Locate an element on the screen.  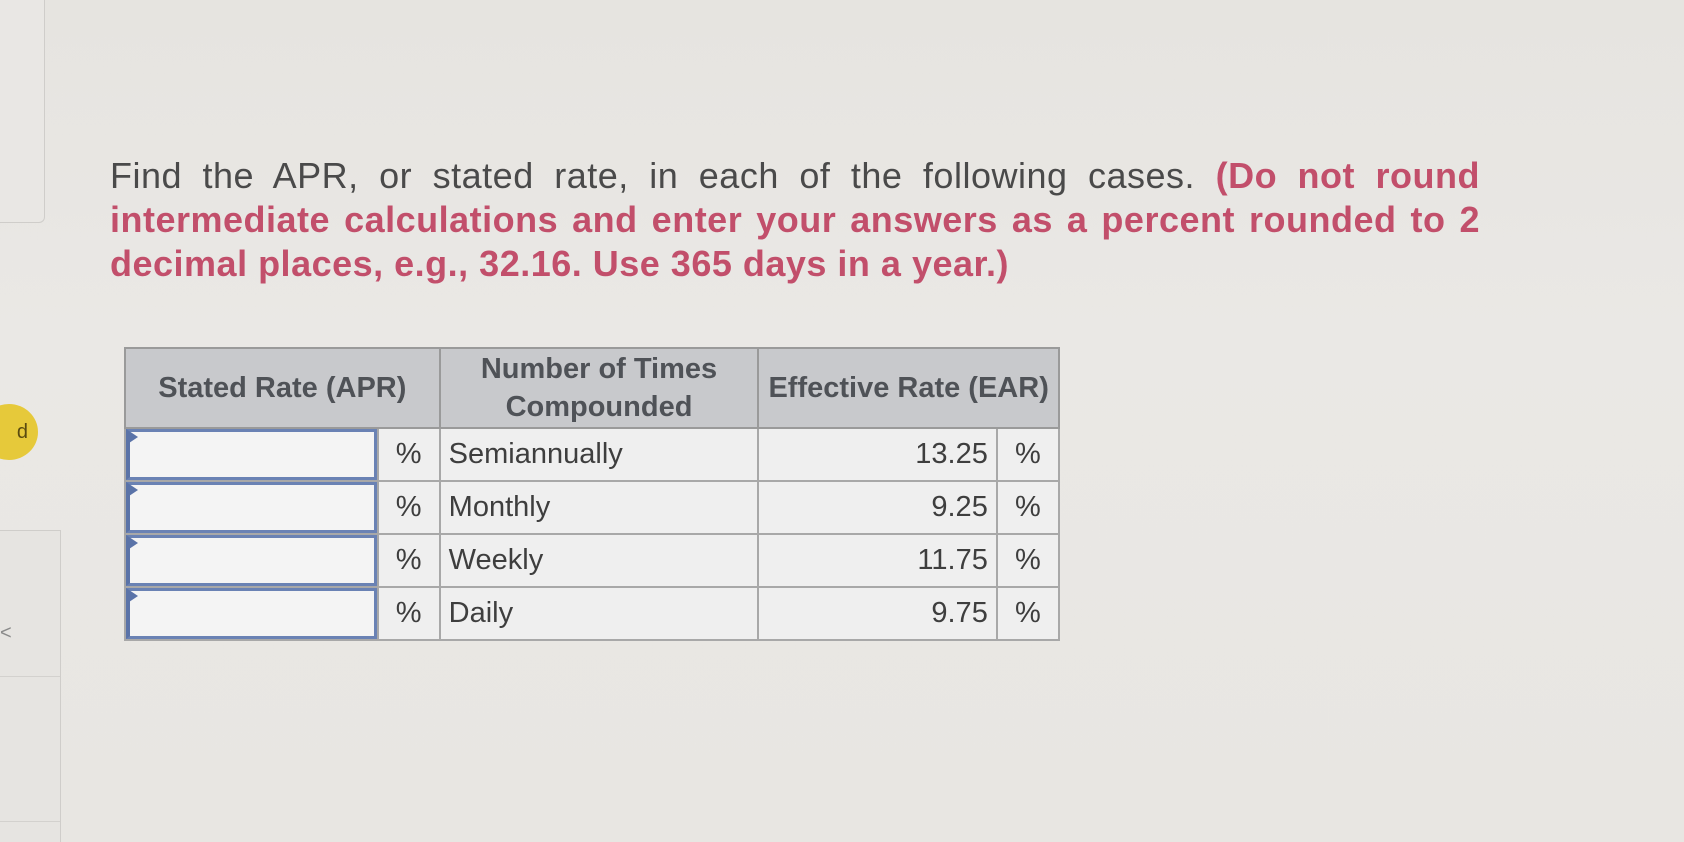
ear-value: 13.25 is located at coordinates (877, 454).